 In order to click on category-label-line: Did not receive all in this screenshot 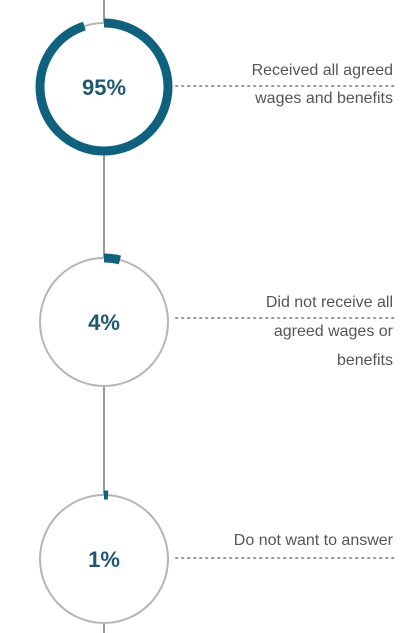, I will do `click(329, 302)`.